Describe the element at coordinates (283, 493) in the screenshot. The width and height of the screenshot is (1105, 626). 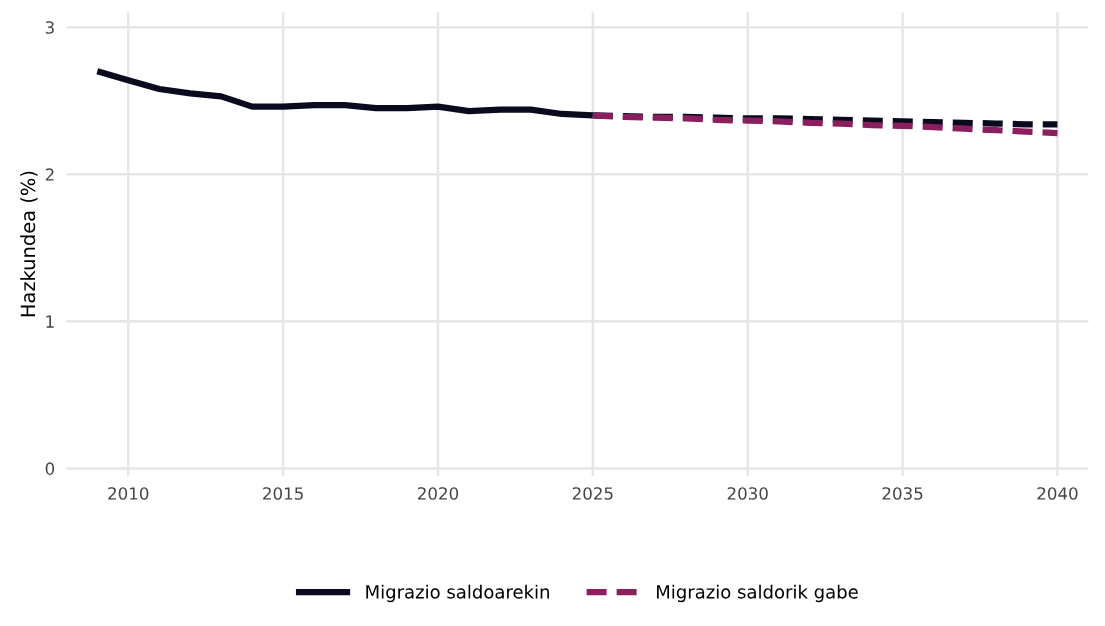
I see `x-tick-label: 2015` at that location.